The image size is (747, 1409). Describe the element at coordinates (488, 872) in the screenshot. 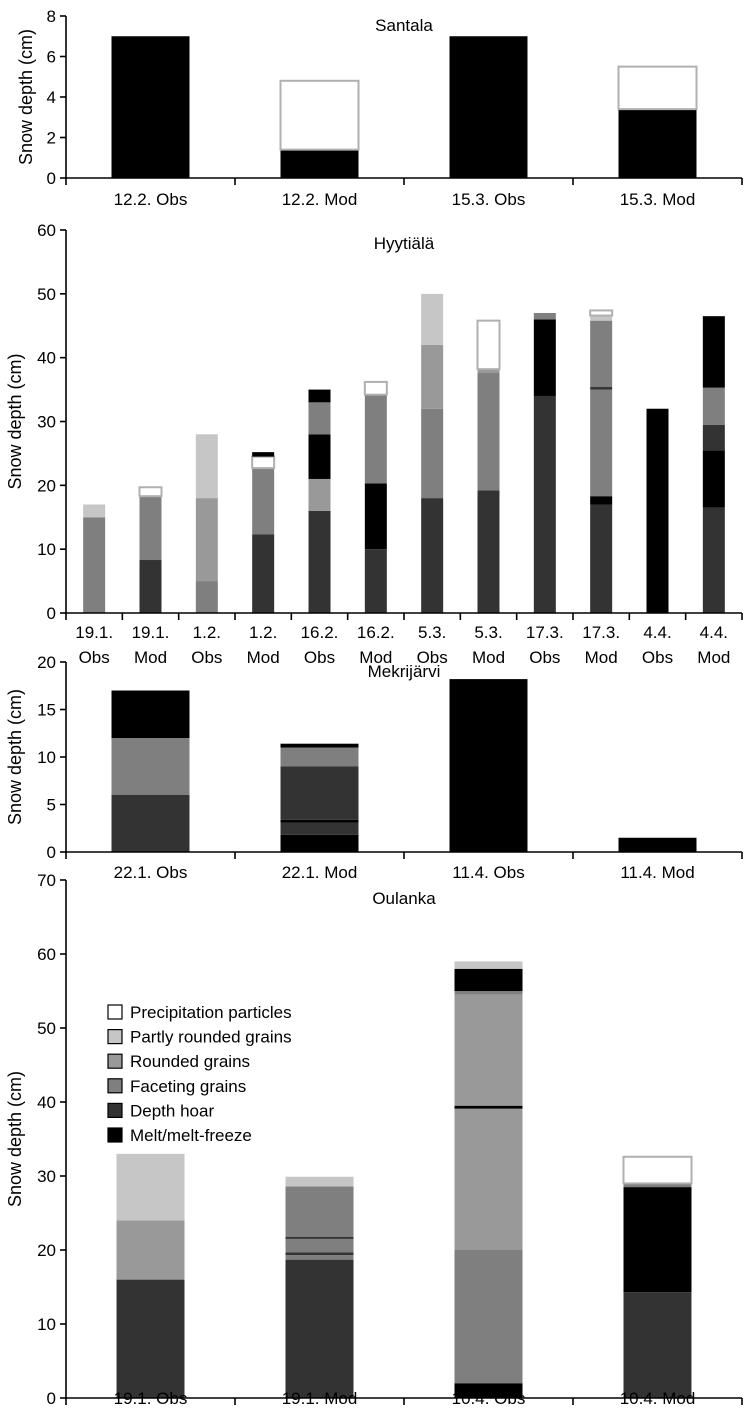

I see `x-tick-label-2-2: 11.4. Obs` at that location.